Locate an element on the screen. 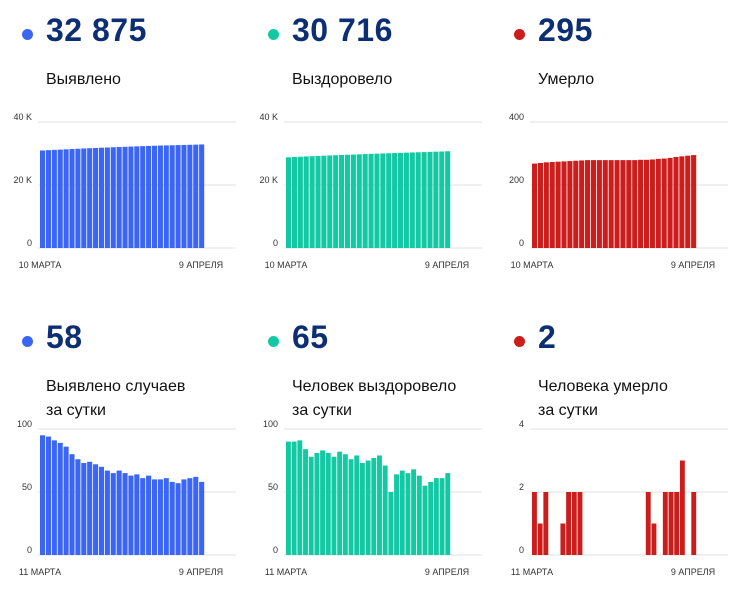 This screenshot has width=739, height=615. deaths-daily-chart: 0 2 4 11 МАРТА 9 АПРЕЛЯ is located at coordinates (619, 498).